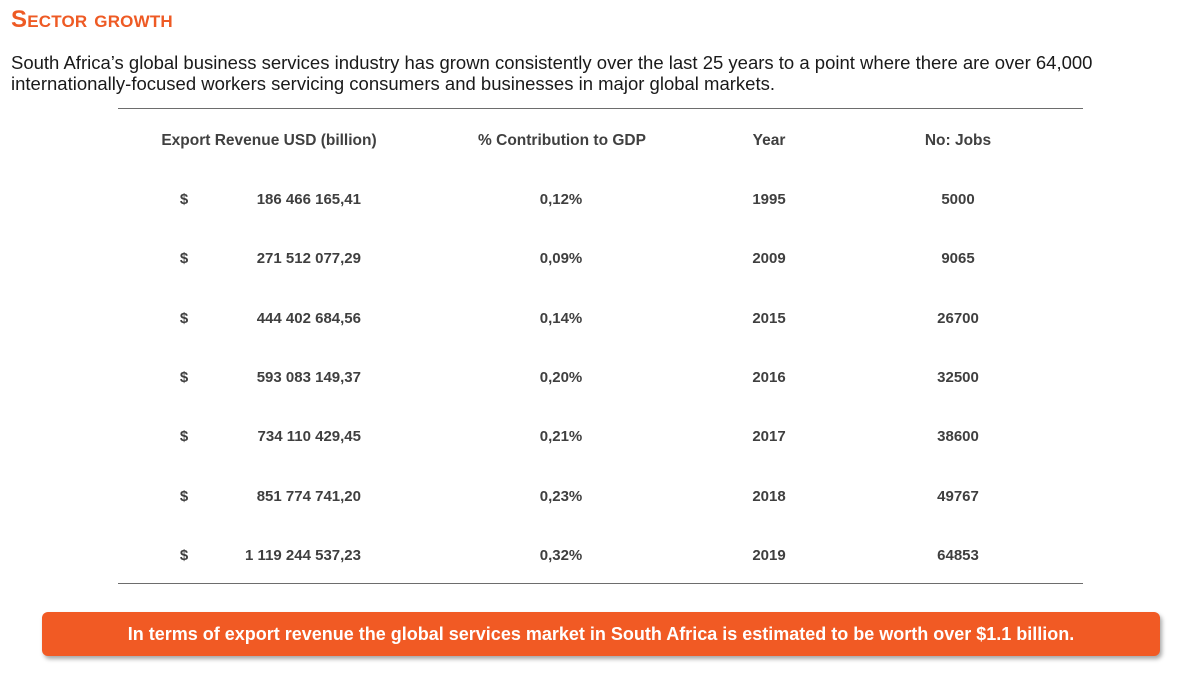  Describe the element at coordinates (769, 377) in the screenshot. I see `cell-year: 2016` at that location.